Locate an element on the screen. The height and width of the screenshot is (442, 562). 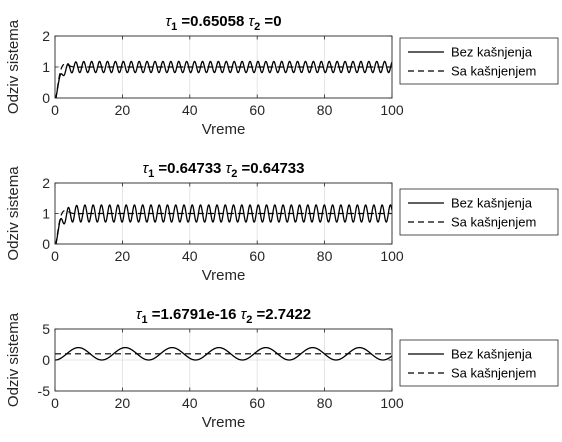
title-text: =0 is located at coordinates (270, 21).